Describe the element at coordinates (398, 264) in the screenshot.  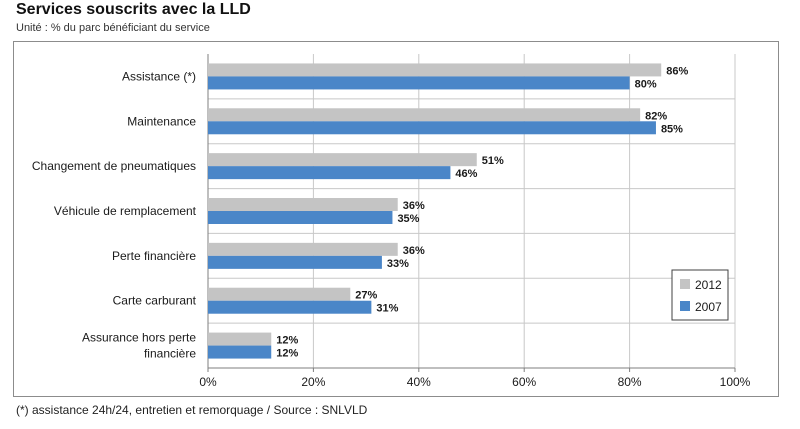
I see `data-label-2007: 33%` at that location.